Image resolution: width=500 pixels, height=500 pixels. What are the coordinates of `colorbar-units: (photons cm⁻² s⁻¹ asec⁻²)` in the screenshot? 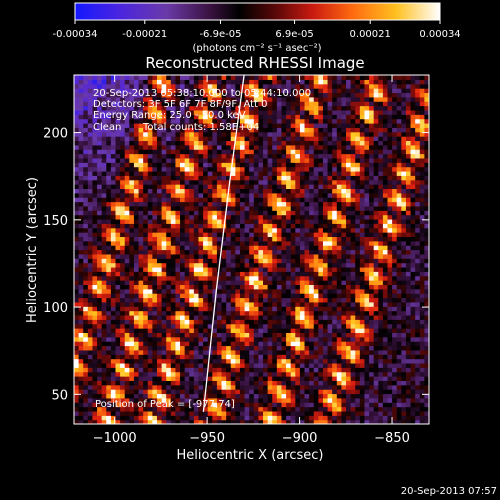 It's located at (256, 48).